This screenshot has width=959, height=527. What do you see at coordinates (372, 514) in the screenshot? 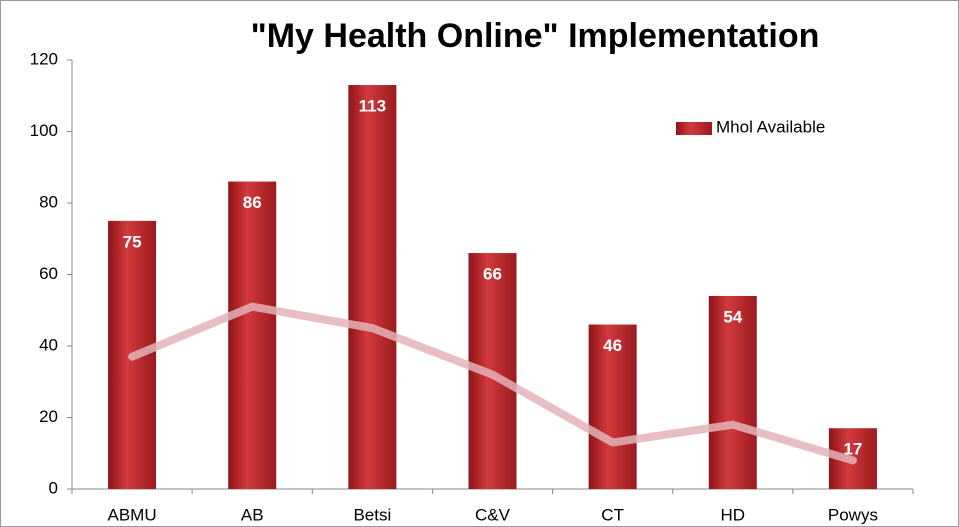
I see `x-tick-label: Betsi` at bounding box center [372, 514].